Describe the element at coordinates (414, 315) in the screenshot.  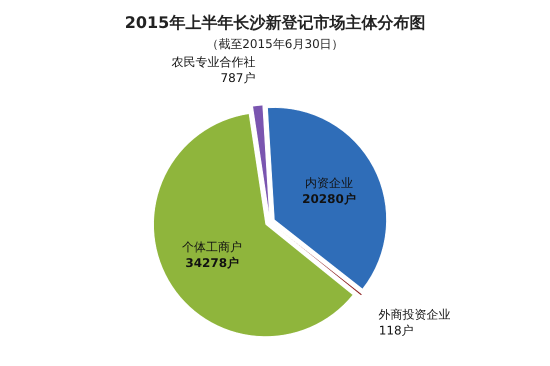
I see `slice-label: 外商投资企业` at that location.